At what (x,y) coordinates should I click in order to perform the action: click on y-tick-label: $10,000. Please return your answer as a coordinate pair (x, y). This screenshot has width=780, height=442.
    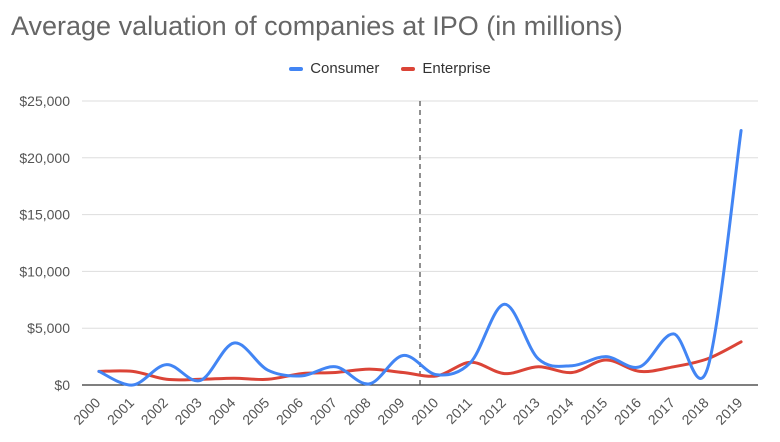
    Looking at the image, I should click on (44, 271).